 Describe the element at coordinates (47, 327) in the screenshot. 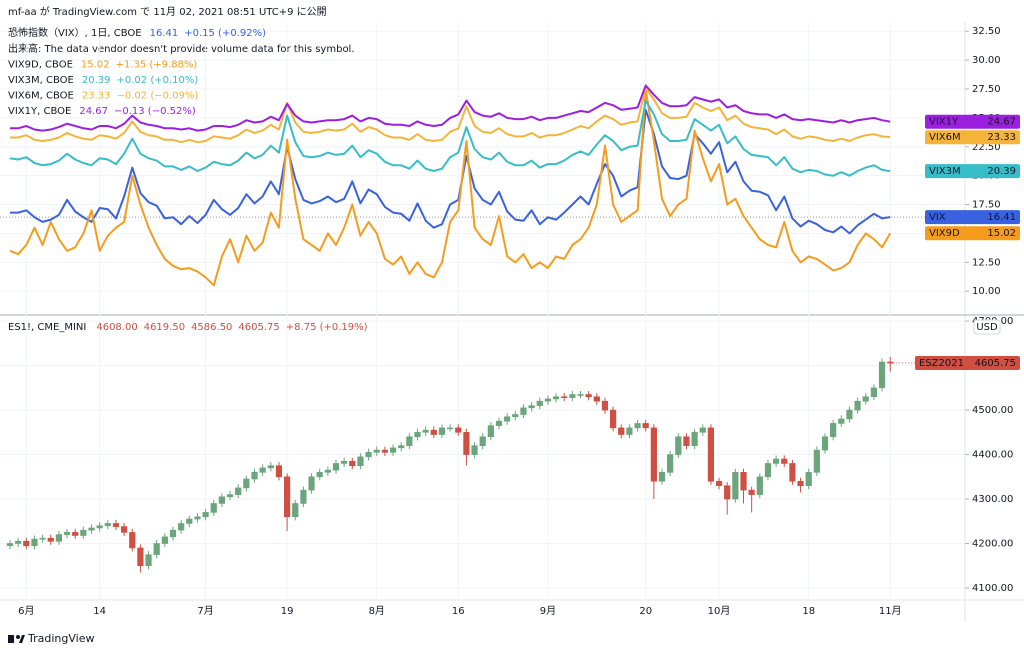

I see `legend-symbol: ES1!, CME_MINI` at that location.